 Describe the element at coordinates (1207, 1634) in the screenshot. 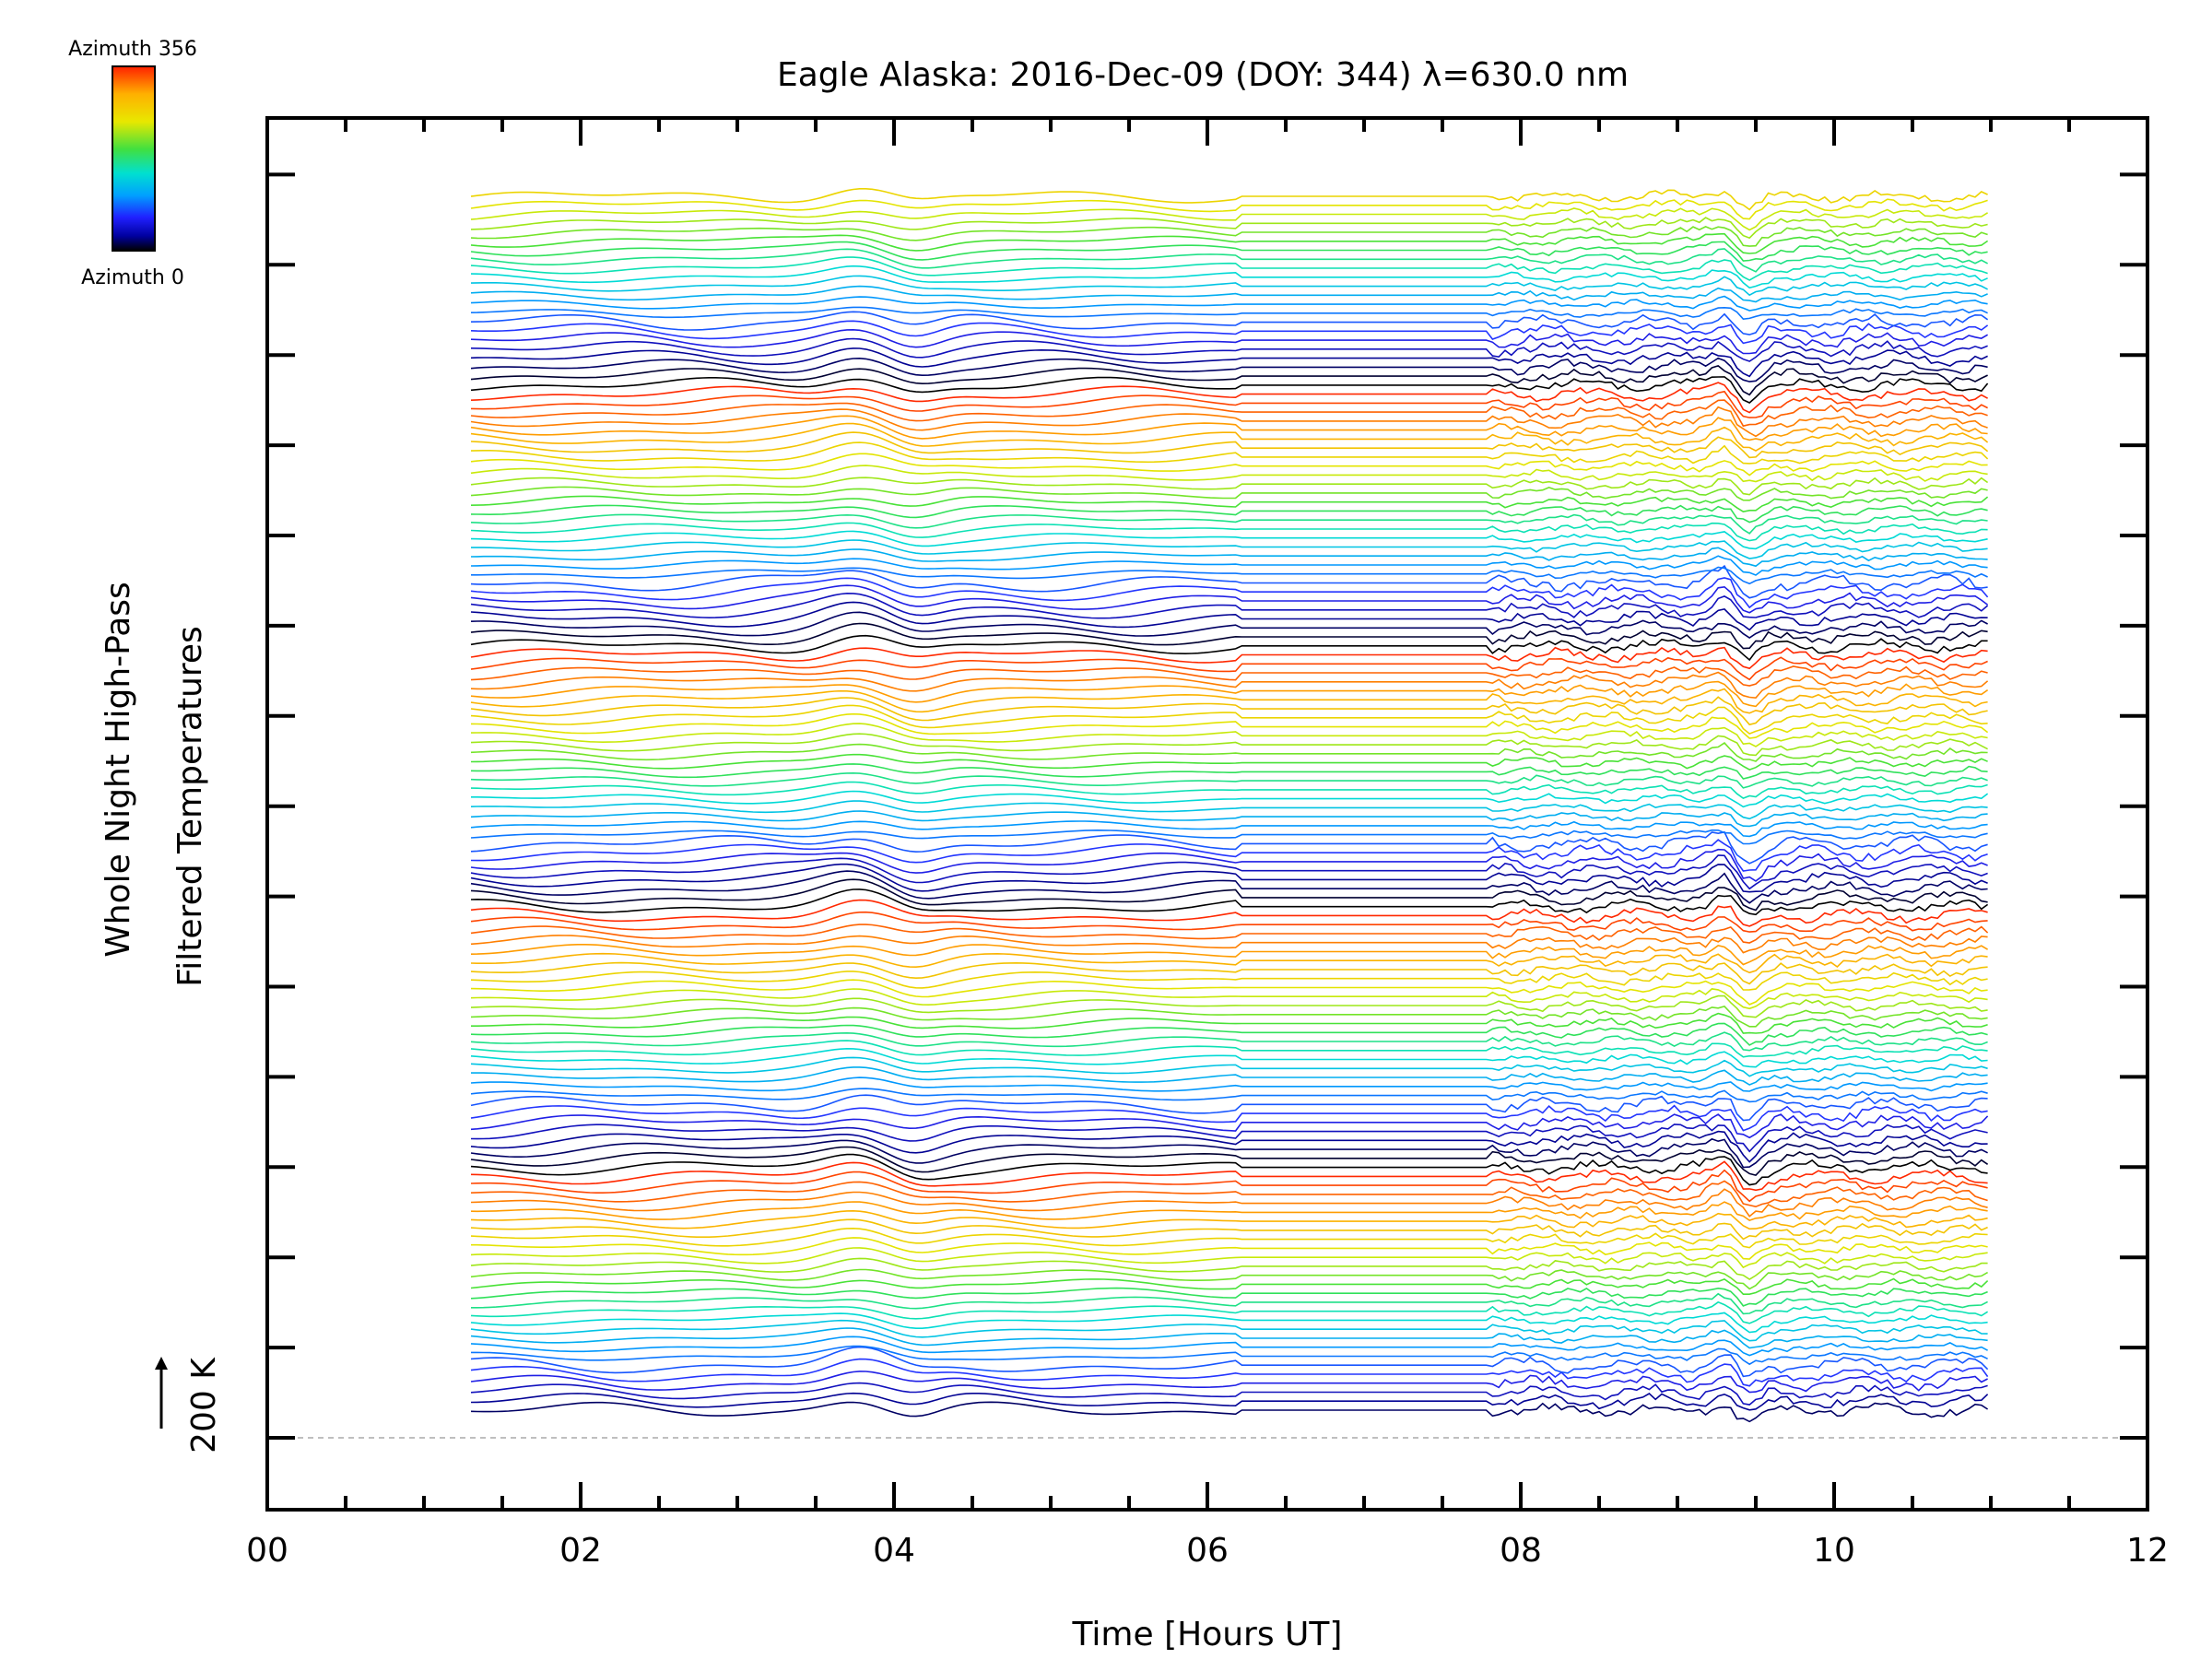

I see `x-axis-label: Time [Hours UT]` at that location.